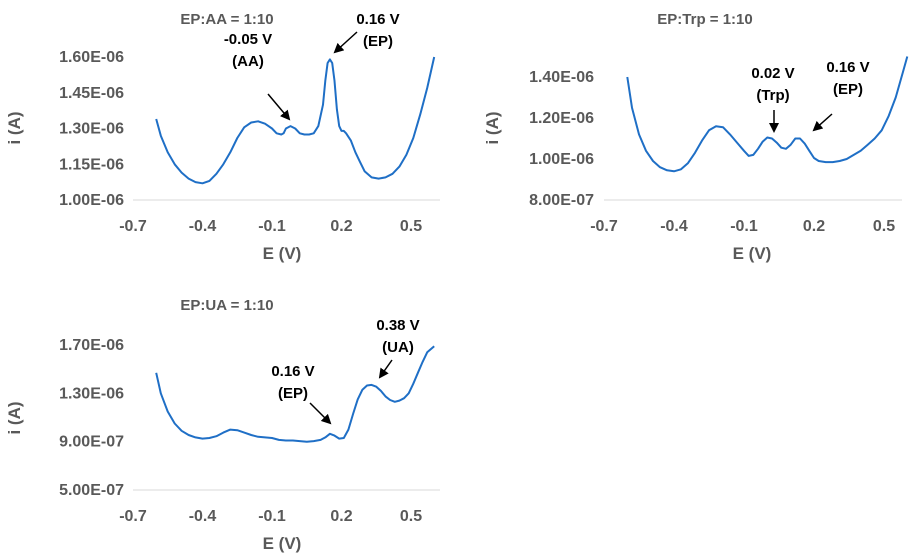 This screenshot has height=555, width=911. I want to click on y-tick-label: 1.20E-06, so click(561, 118).